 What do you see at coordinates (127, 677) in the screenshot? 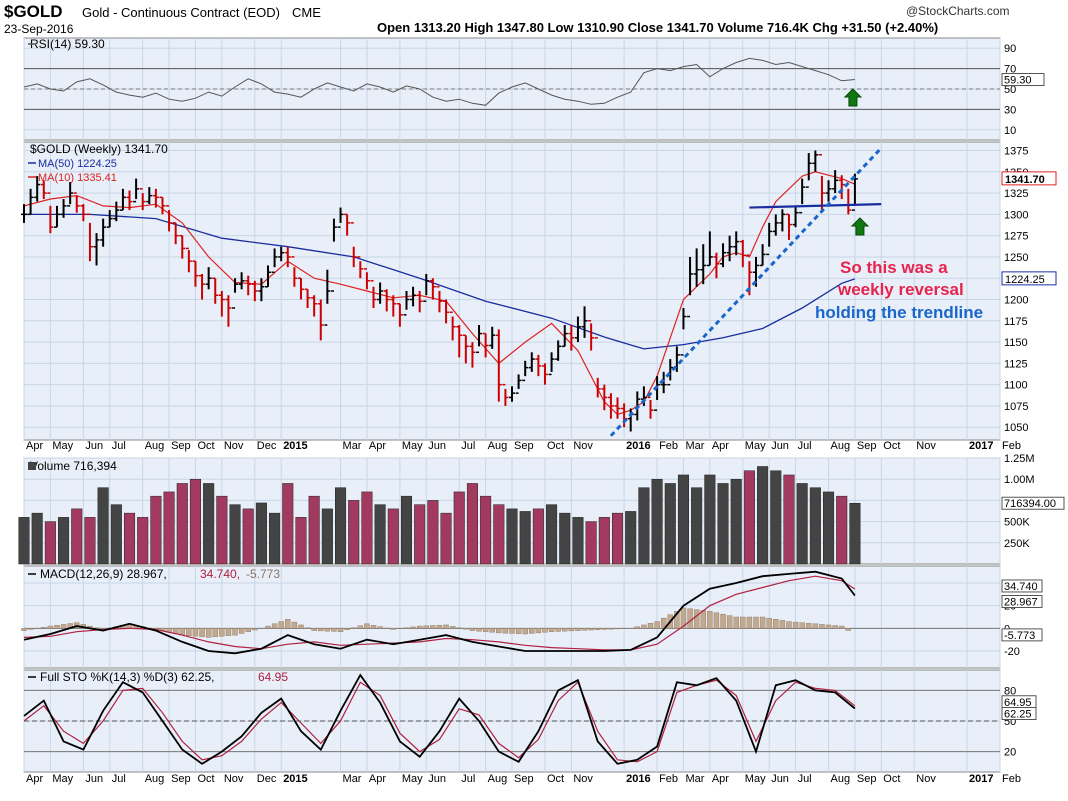
I see `sto-title: Full STO %K(14,3) %D(3) 62.25,` at bounding box center [127, 677].